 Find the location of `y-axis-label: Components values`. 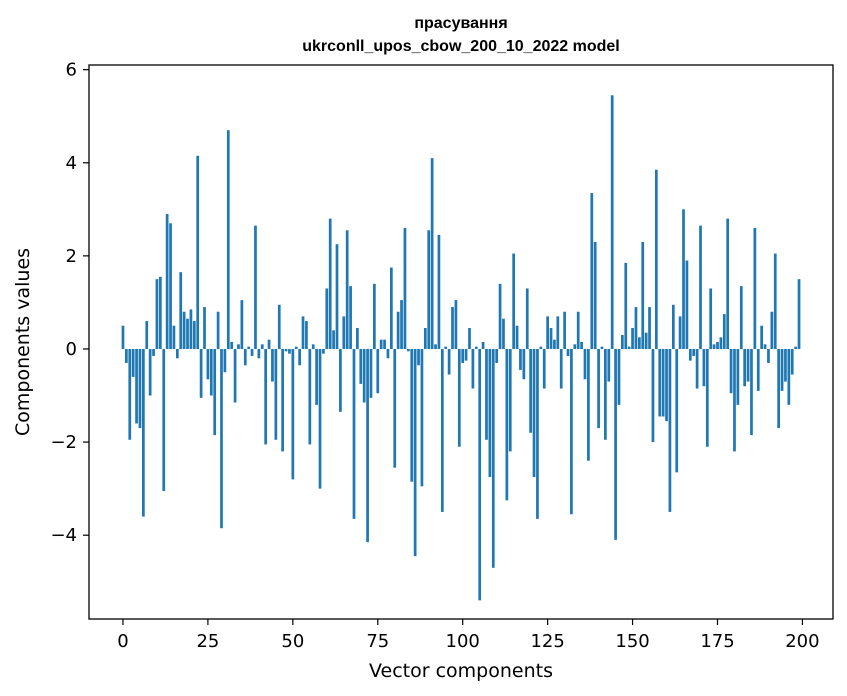

y-axis-label: Components values is located at coordinates (23, 342).